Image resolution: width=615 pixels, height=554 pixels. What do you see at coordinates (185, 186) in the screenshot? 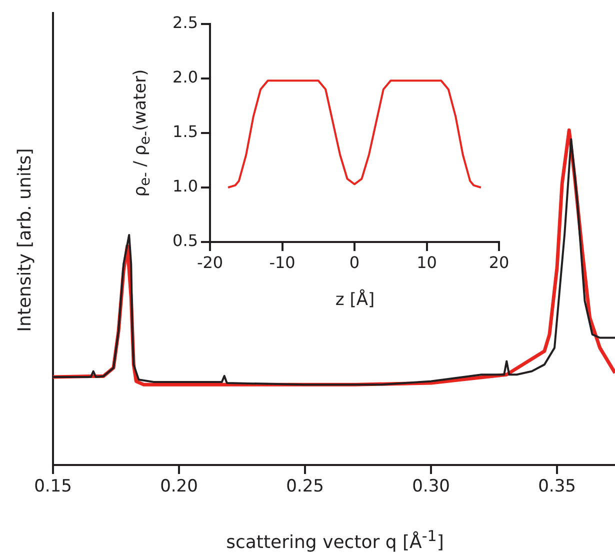
I see `y-tick-label: 1.0` at bounding box center [185, 186].